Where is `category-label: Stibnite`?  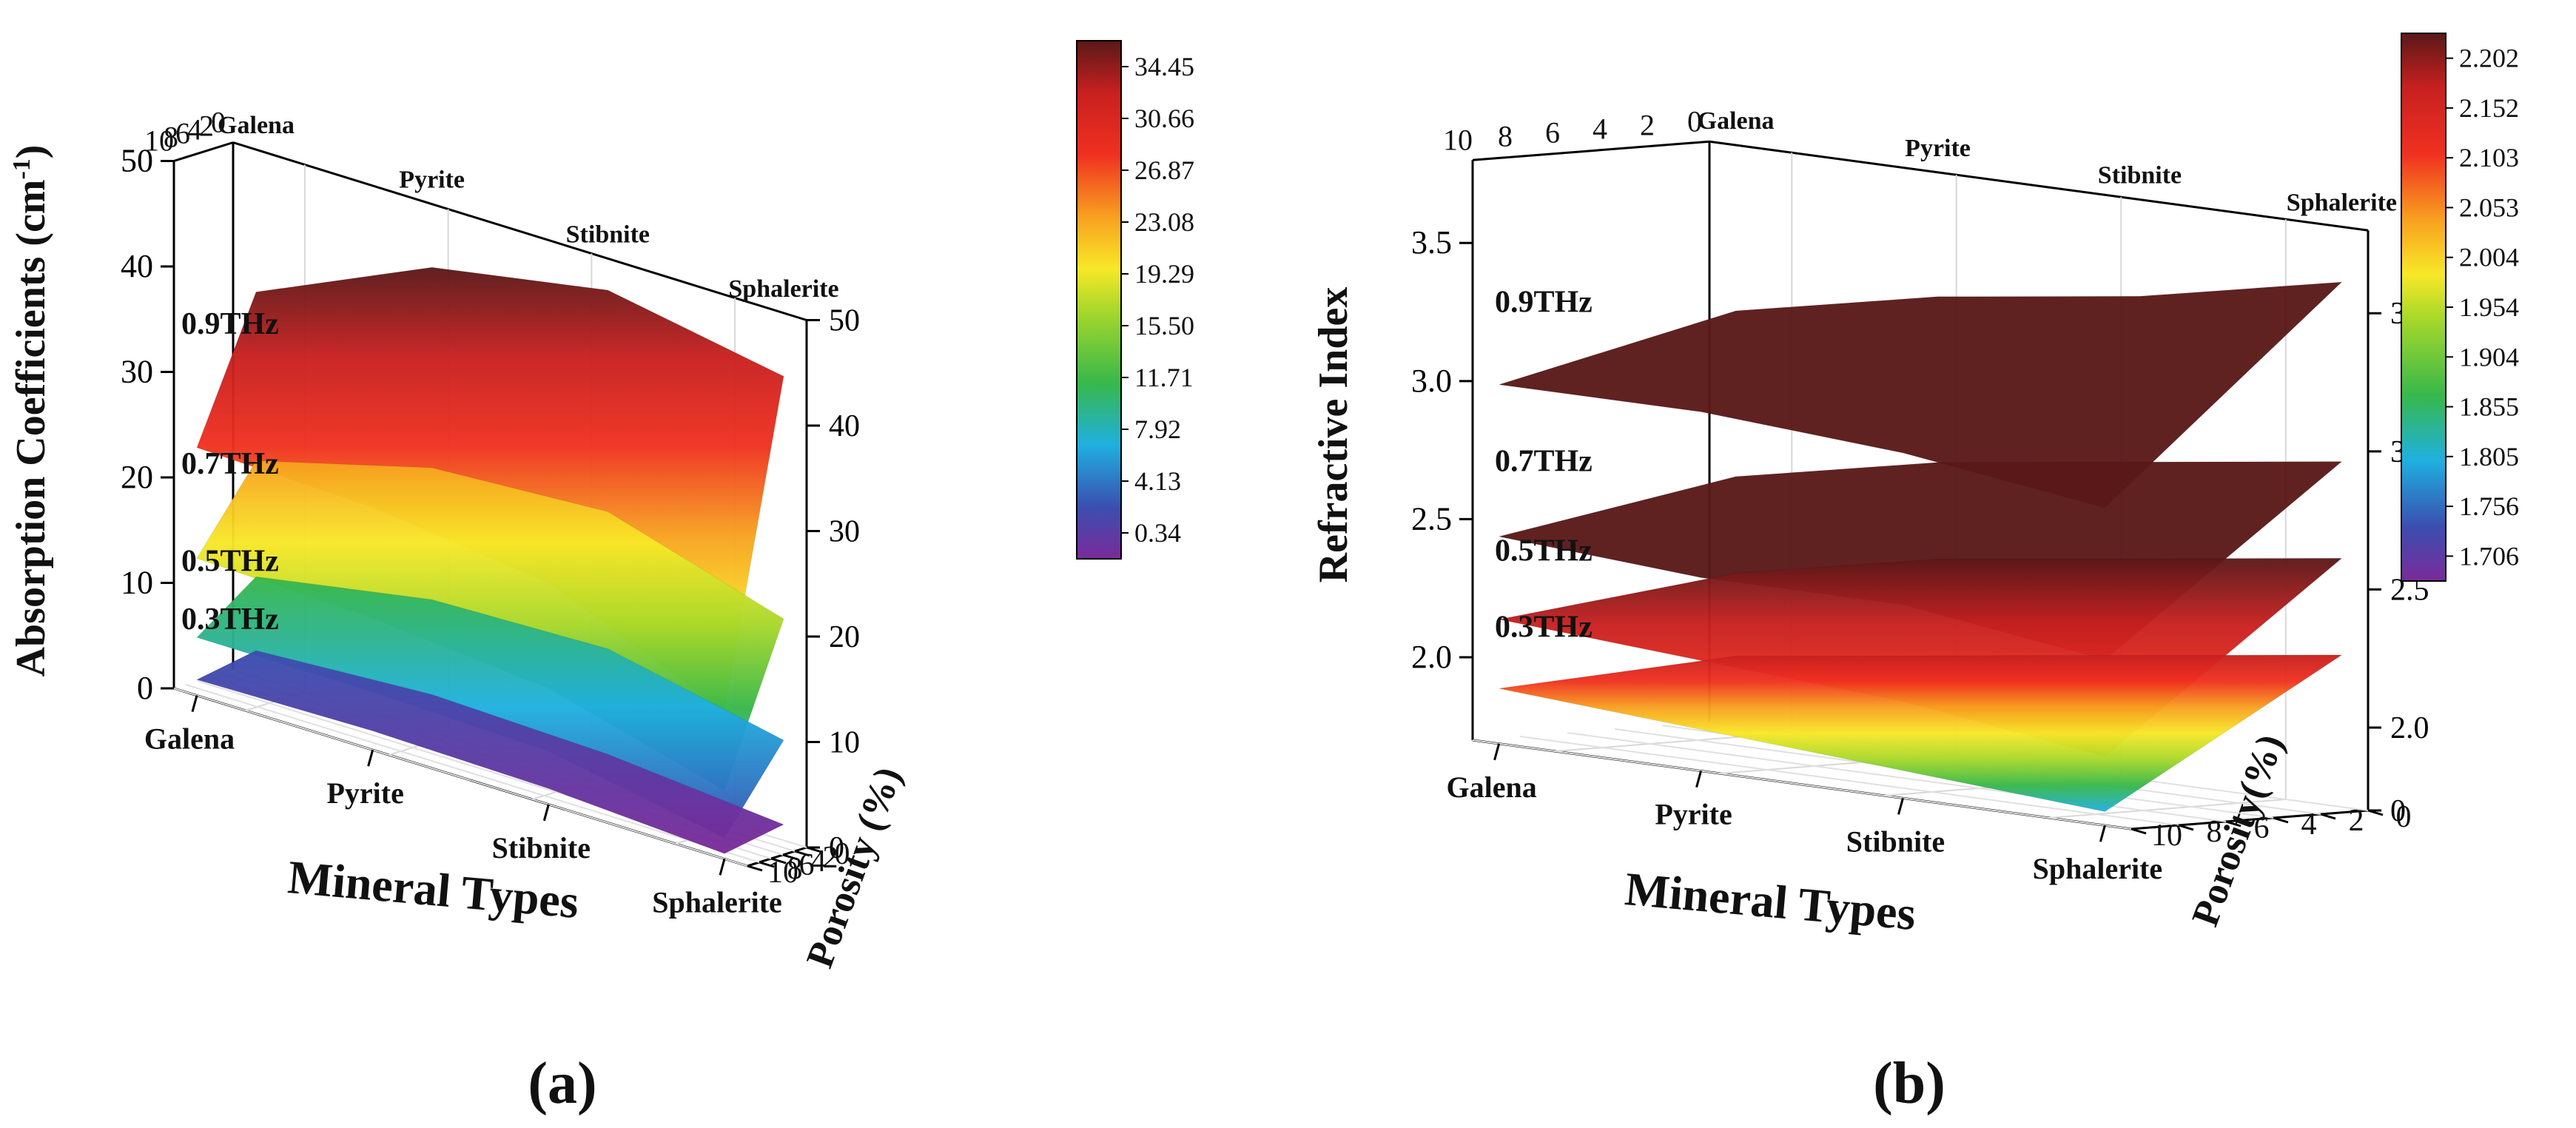 category-label: Stibnite is located at coordinates (541, 848).